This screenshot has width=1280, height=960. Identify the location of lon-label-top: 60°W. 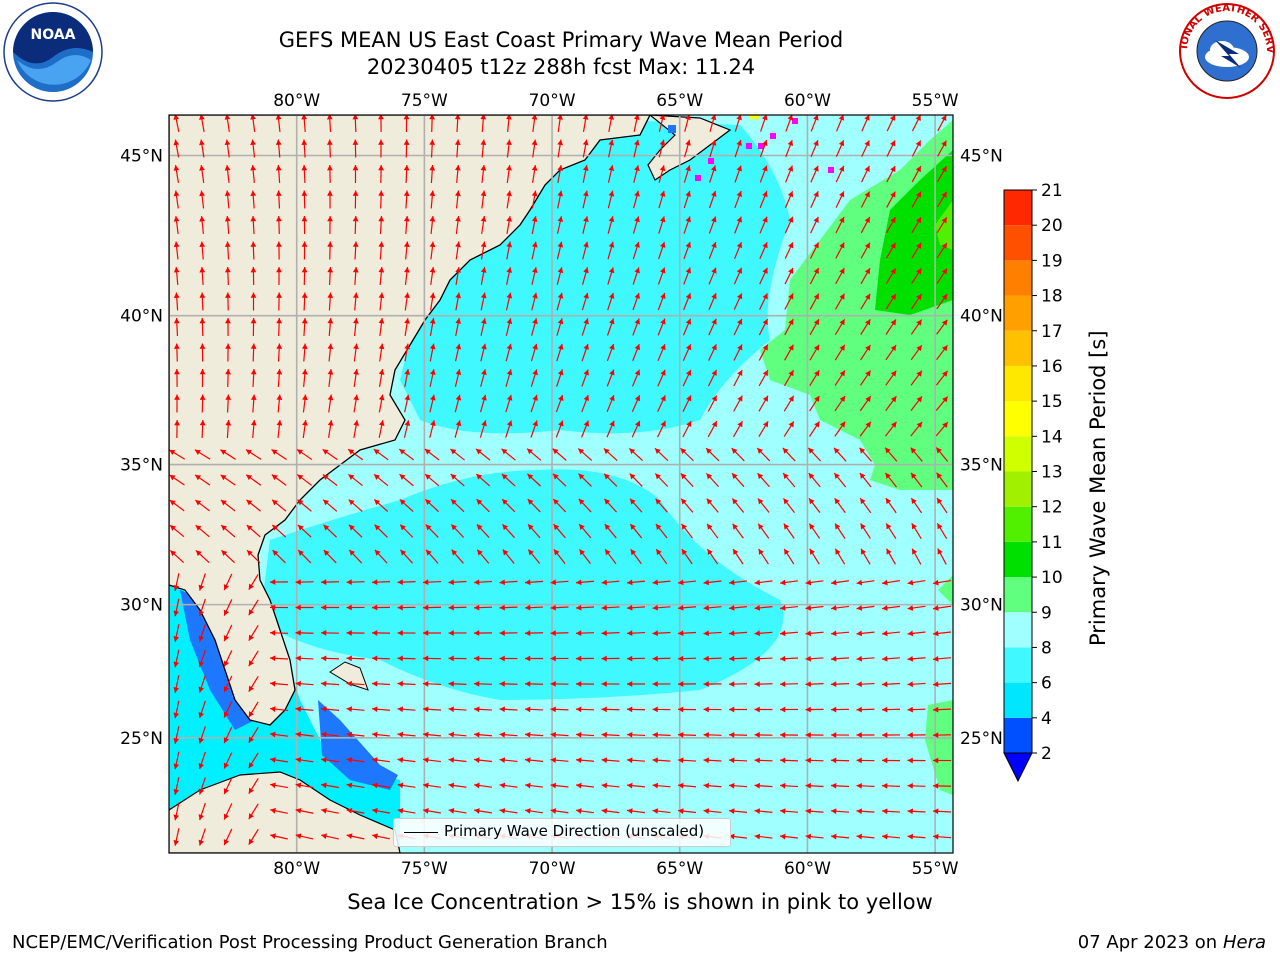
(807, 101).